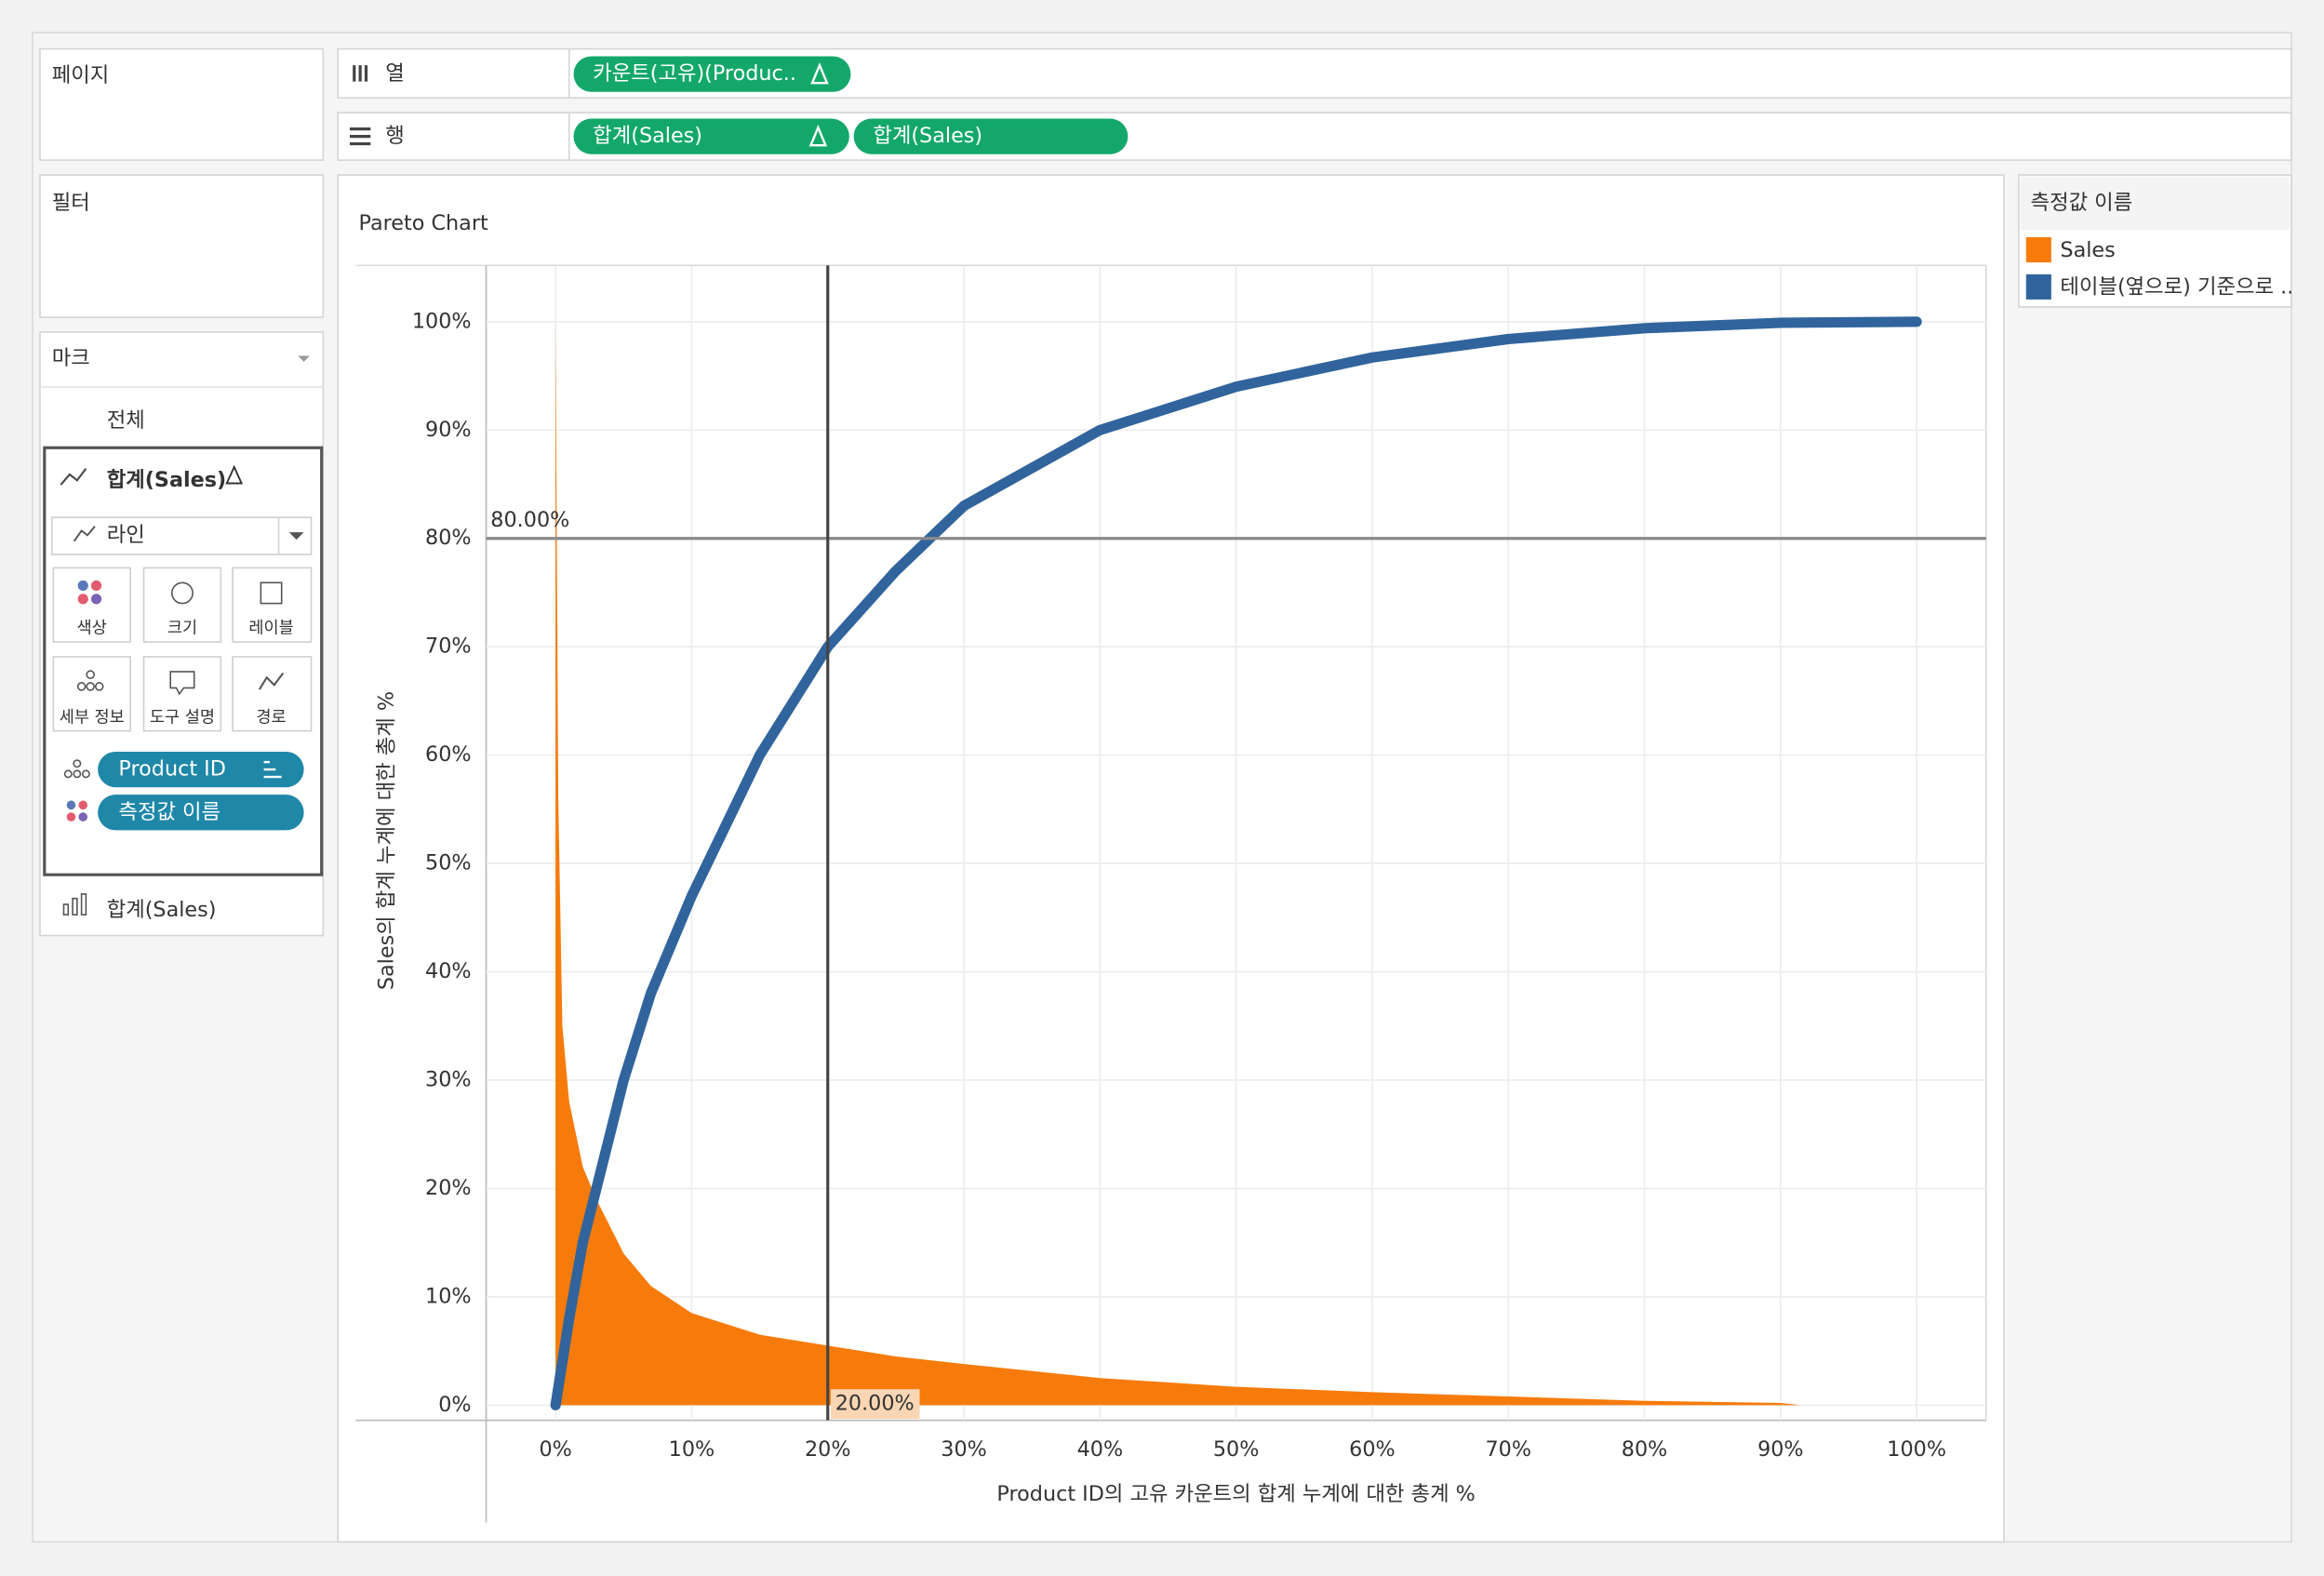 Image resolution: width=2324 pixels, height=1576 pixels. Describe the element at coordinates (448, 1296) in the screenshot. I see `y-tick-label: 10%` at that location.